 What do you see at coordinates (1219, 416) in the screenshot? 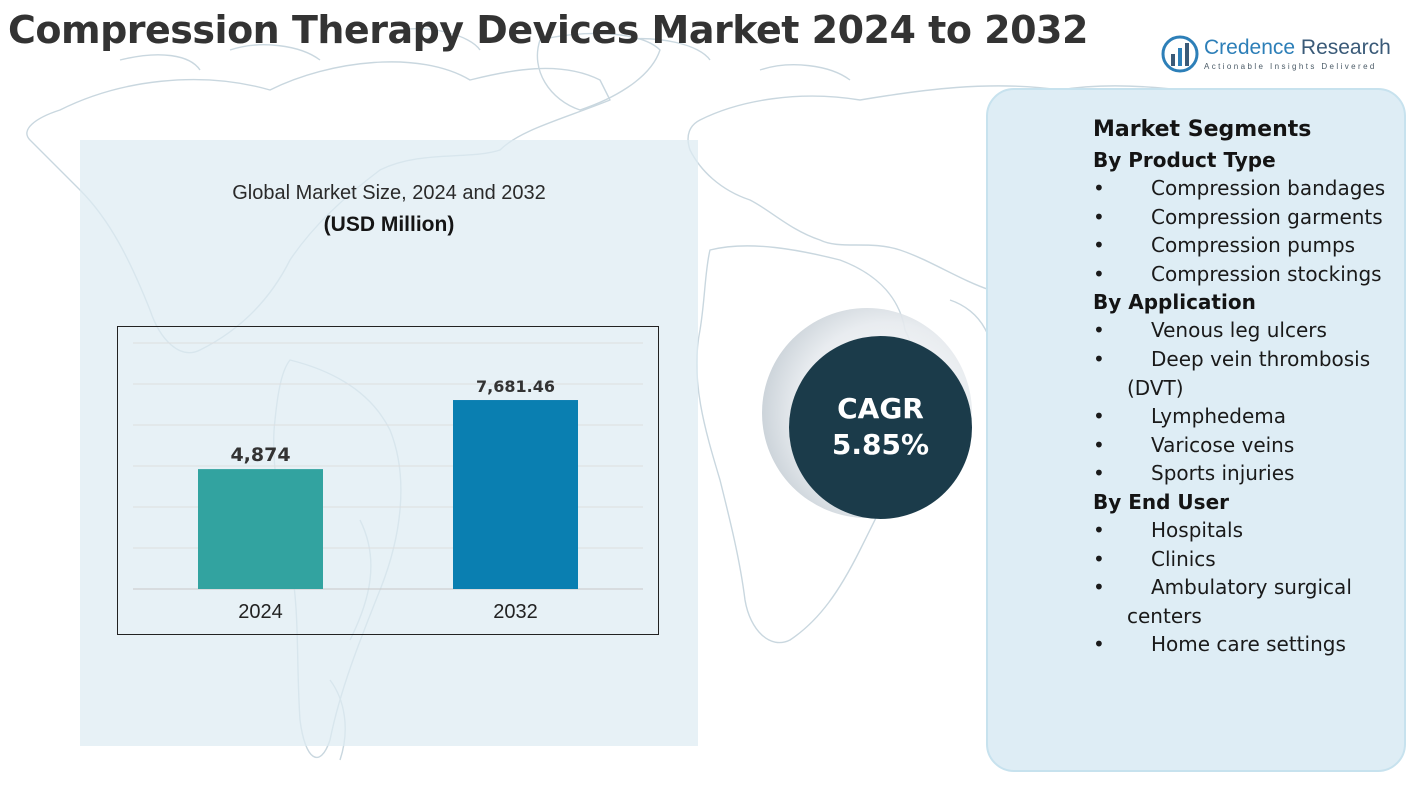
I see `segment-item-label: Lymphedema` at bounding box center [1219, 416].